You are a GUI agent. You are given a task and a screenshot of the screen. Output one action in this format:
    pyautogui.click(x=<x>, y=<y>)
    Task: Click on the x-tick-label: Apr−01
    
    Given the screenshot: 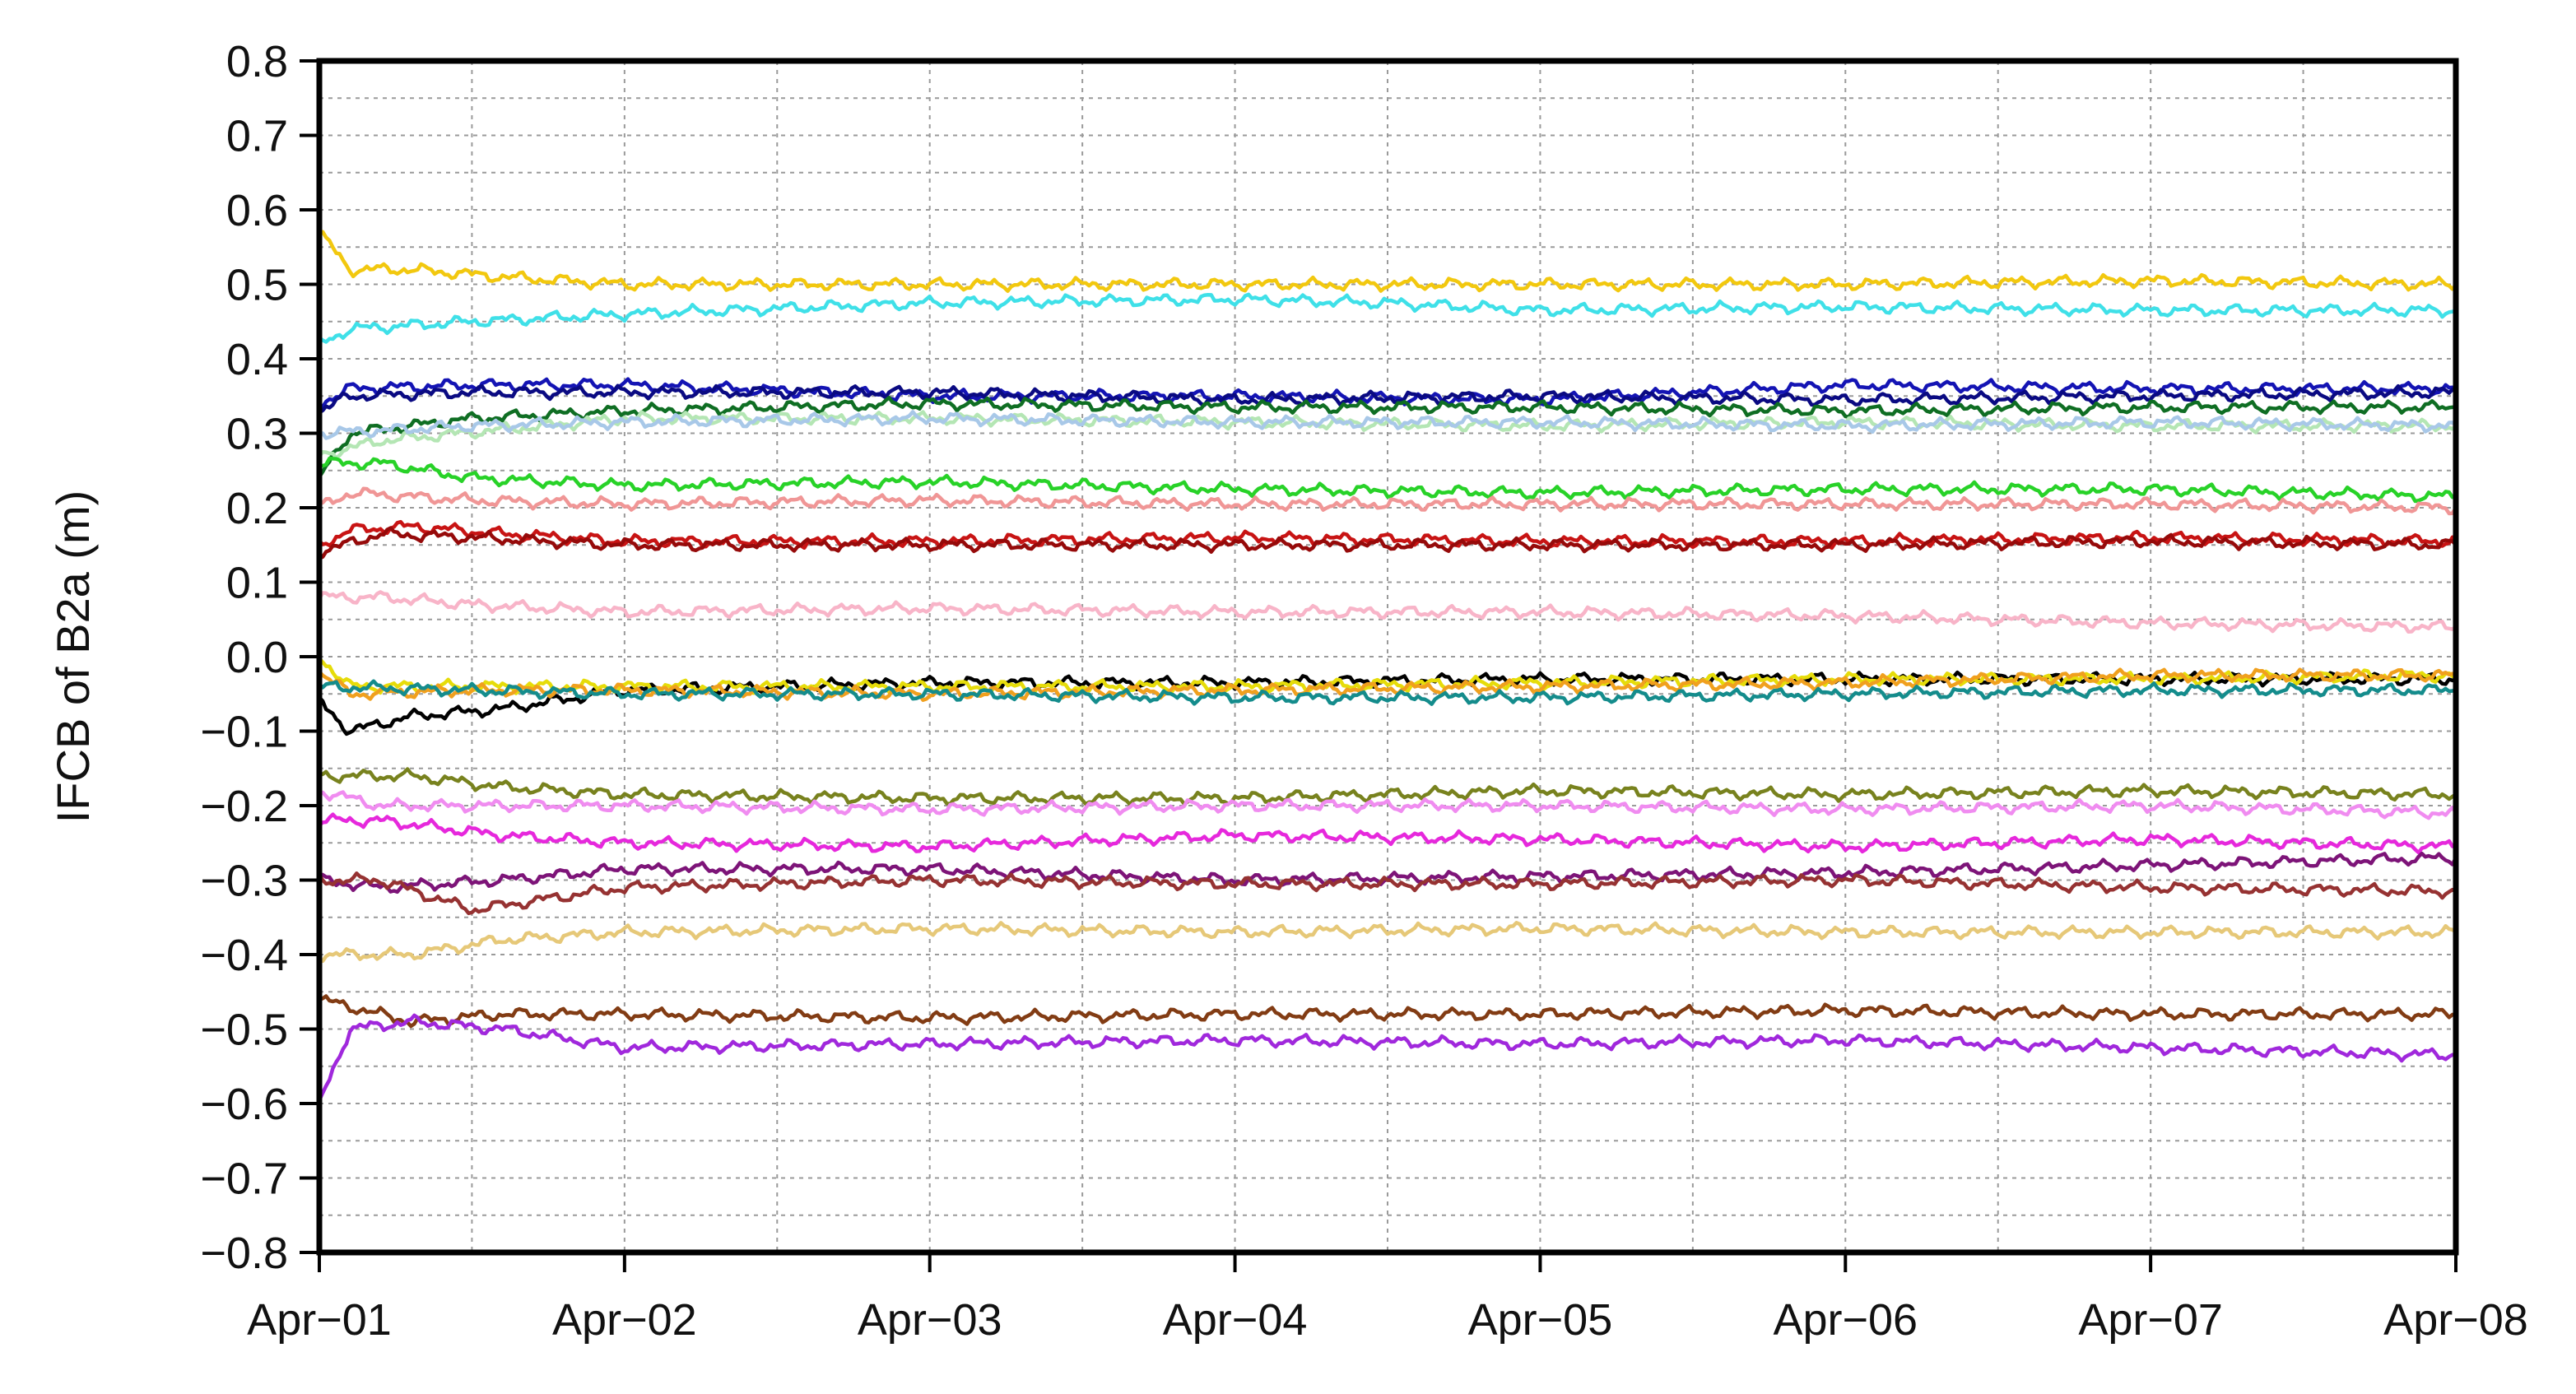 What is the action you would take?
    pyautogui.click(x=319, y=1320)
    